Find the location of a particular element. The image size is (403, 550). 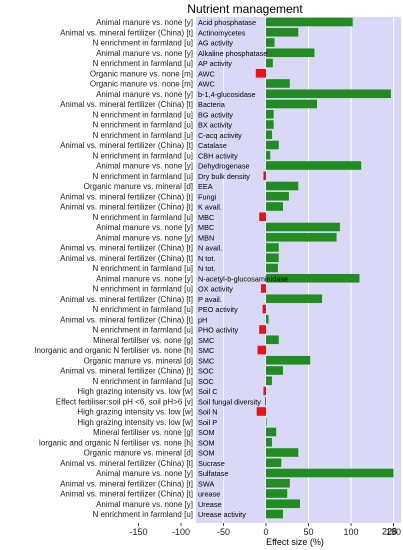

x-axis-label: Effect size (%) is located at coordinates (295, 542).